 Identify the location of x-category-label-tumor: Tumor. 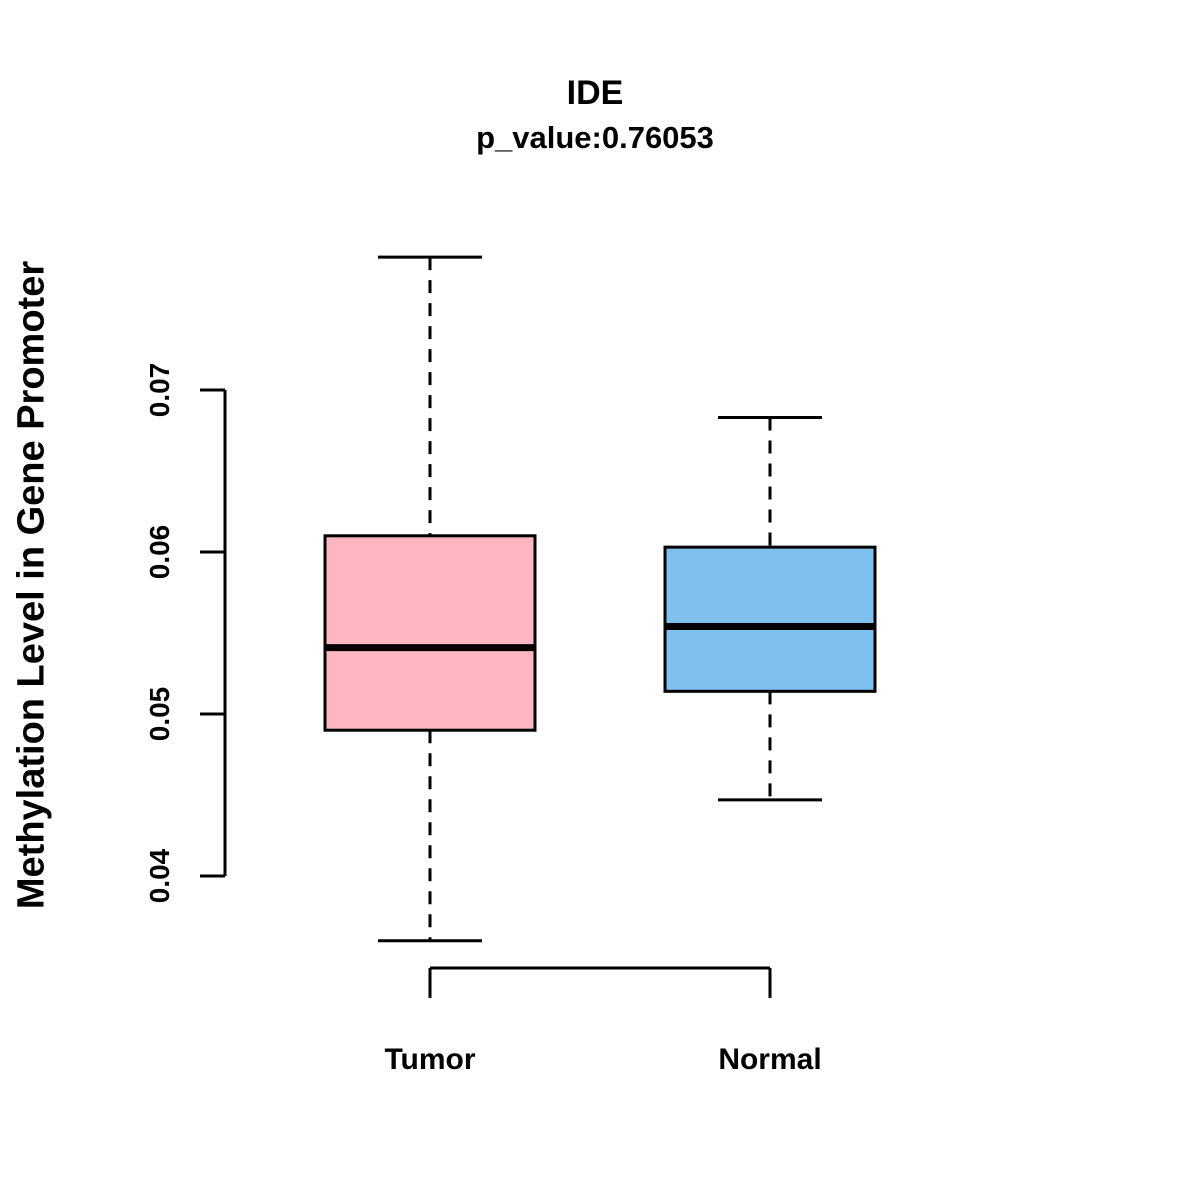
(430, 1059).